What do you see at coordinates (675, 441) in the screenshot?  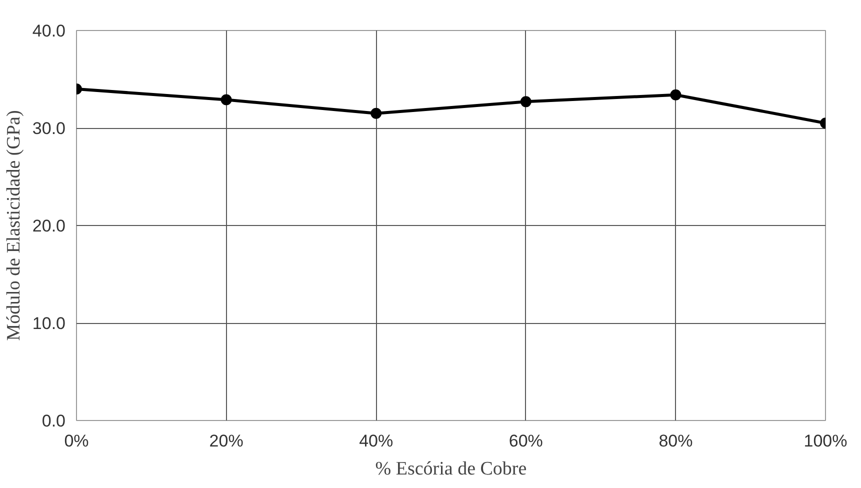 I see `x-tick-label: 80%` at bounding box center [675, 441].